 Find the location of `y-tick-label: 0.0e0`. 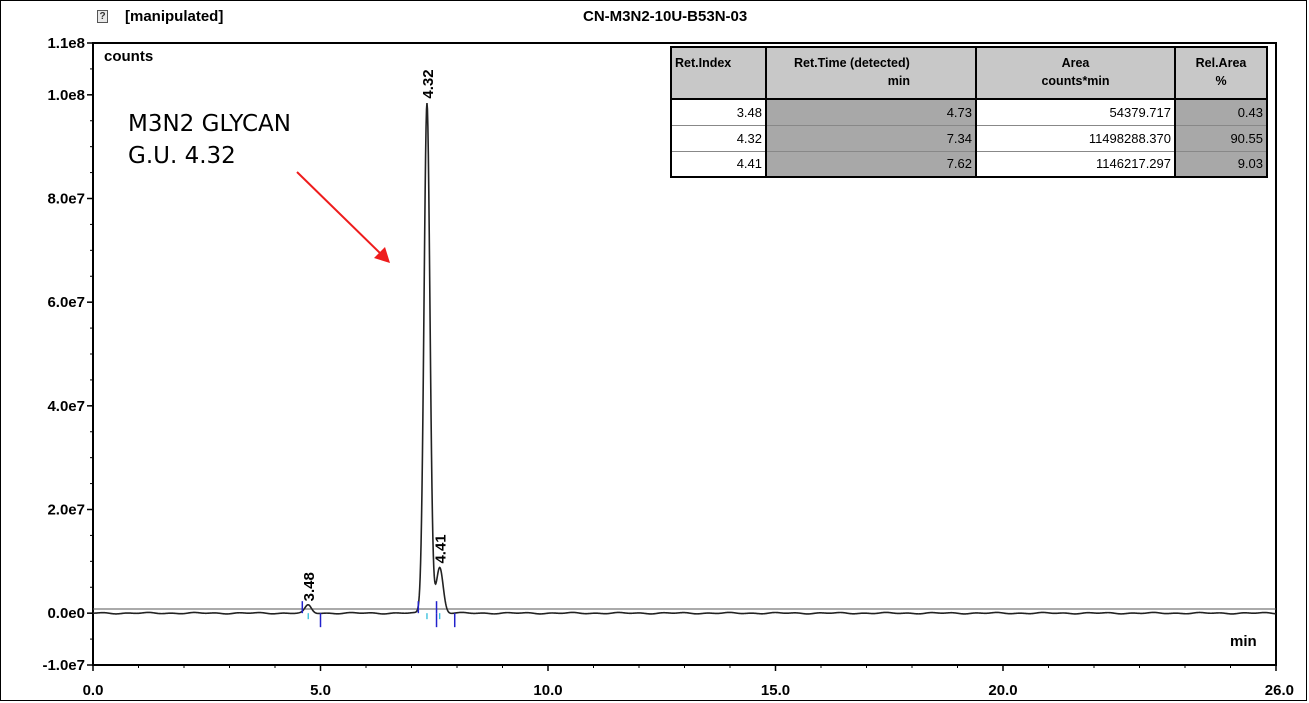

y-tick-label: 0.0e0 is located at coordinates (66, 613).